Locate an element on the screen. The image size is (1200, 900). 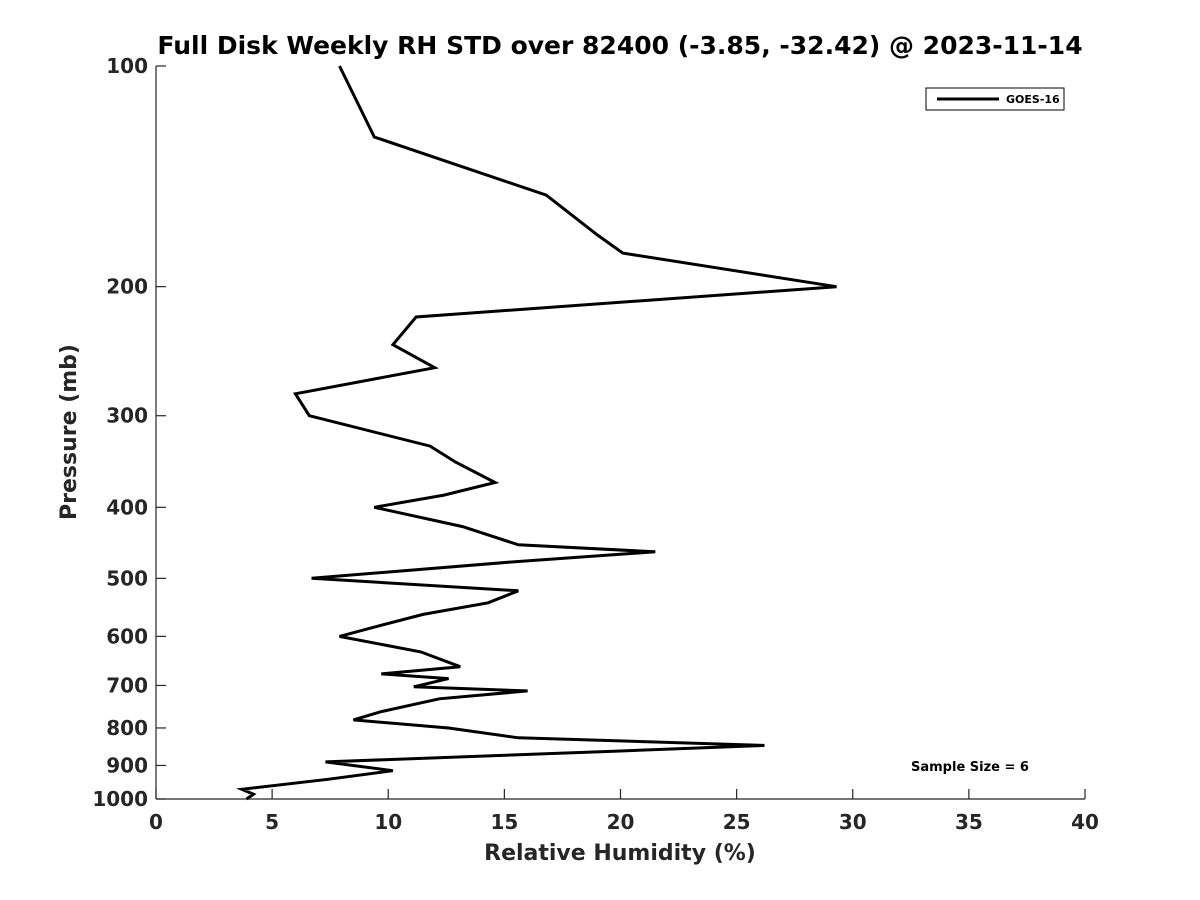
x-ticks: 0 5 10 15 20 25 30 35 40 is located at coordinates (624, 811).